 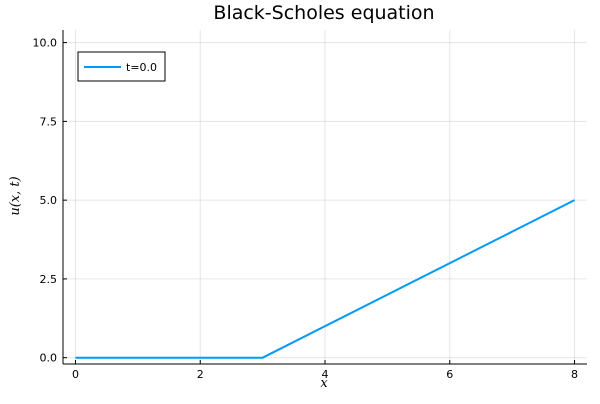 I want to click on x-tick-label: 8, so click(x=574, y=374).